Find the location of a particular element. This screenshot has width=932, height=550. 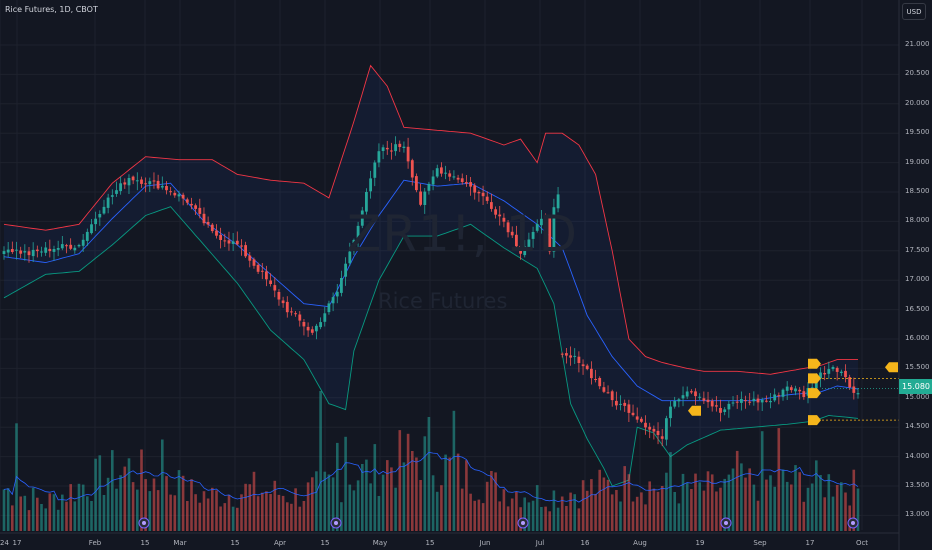

watermark-ticker: ZR1!, 1D is located at coordinates (462, 234).